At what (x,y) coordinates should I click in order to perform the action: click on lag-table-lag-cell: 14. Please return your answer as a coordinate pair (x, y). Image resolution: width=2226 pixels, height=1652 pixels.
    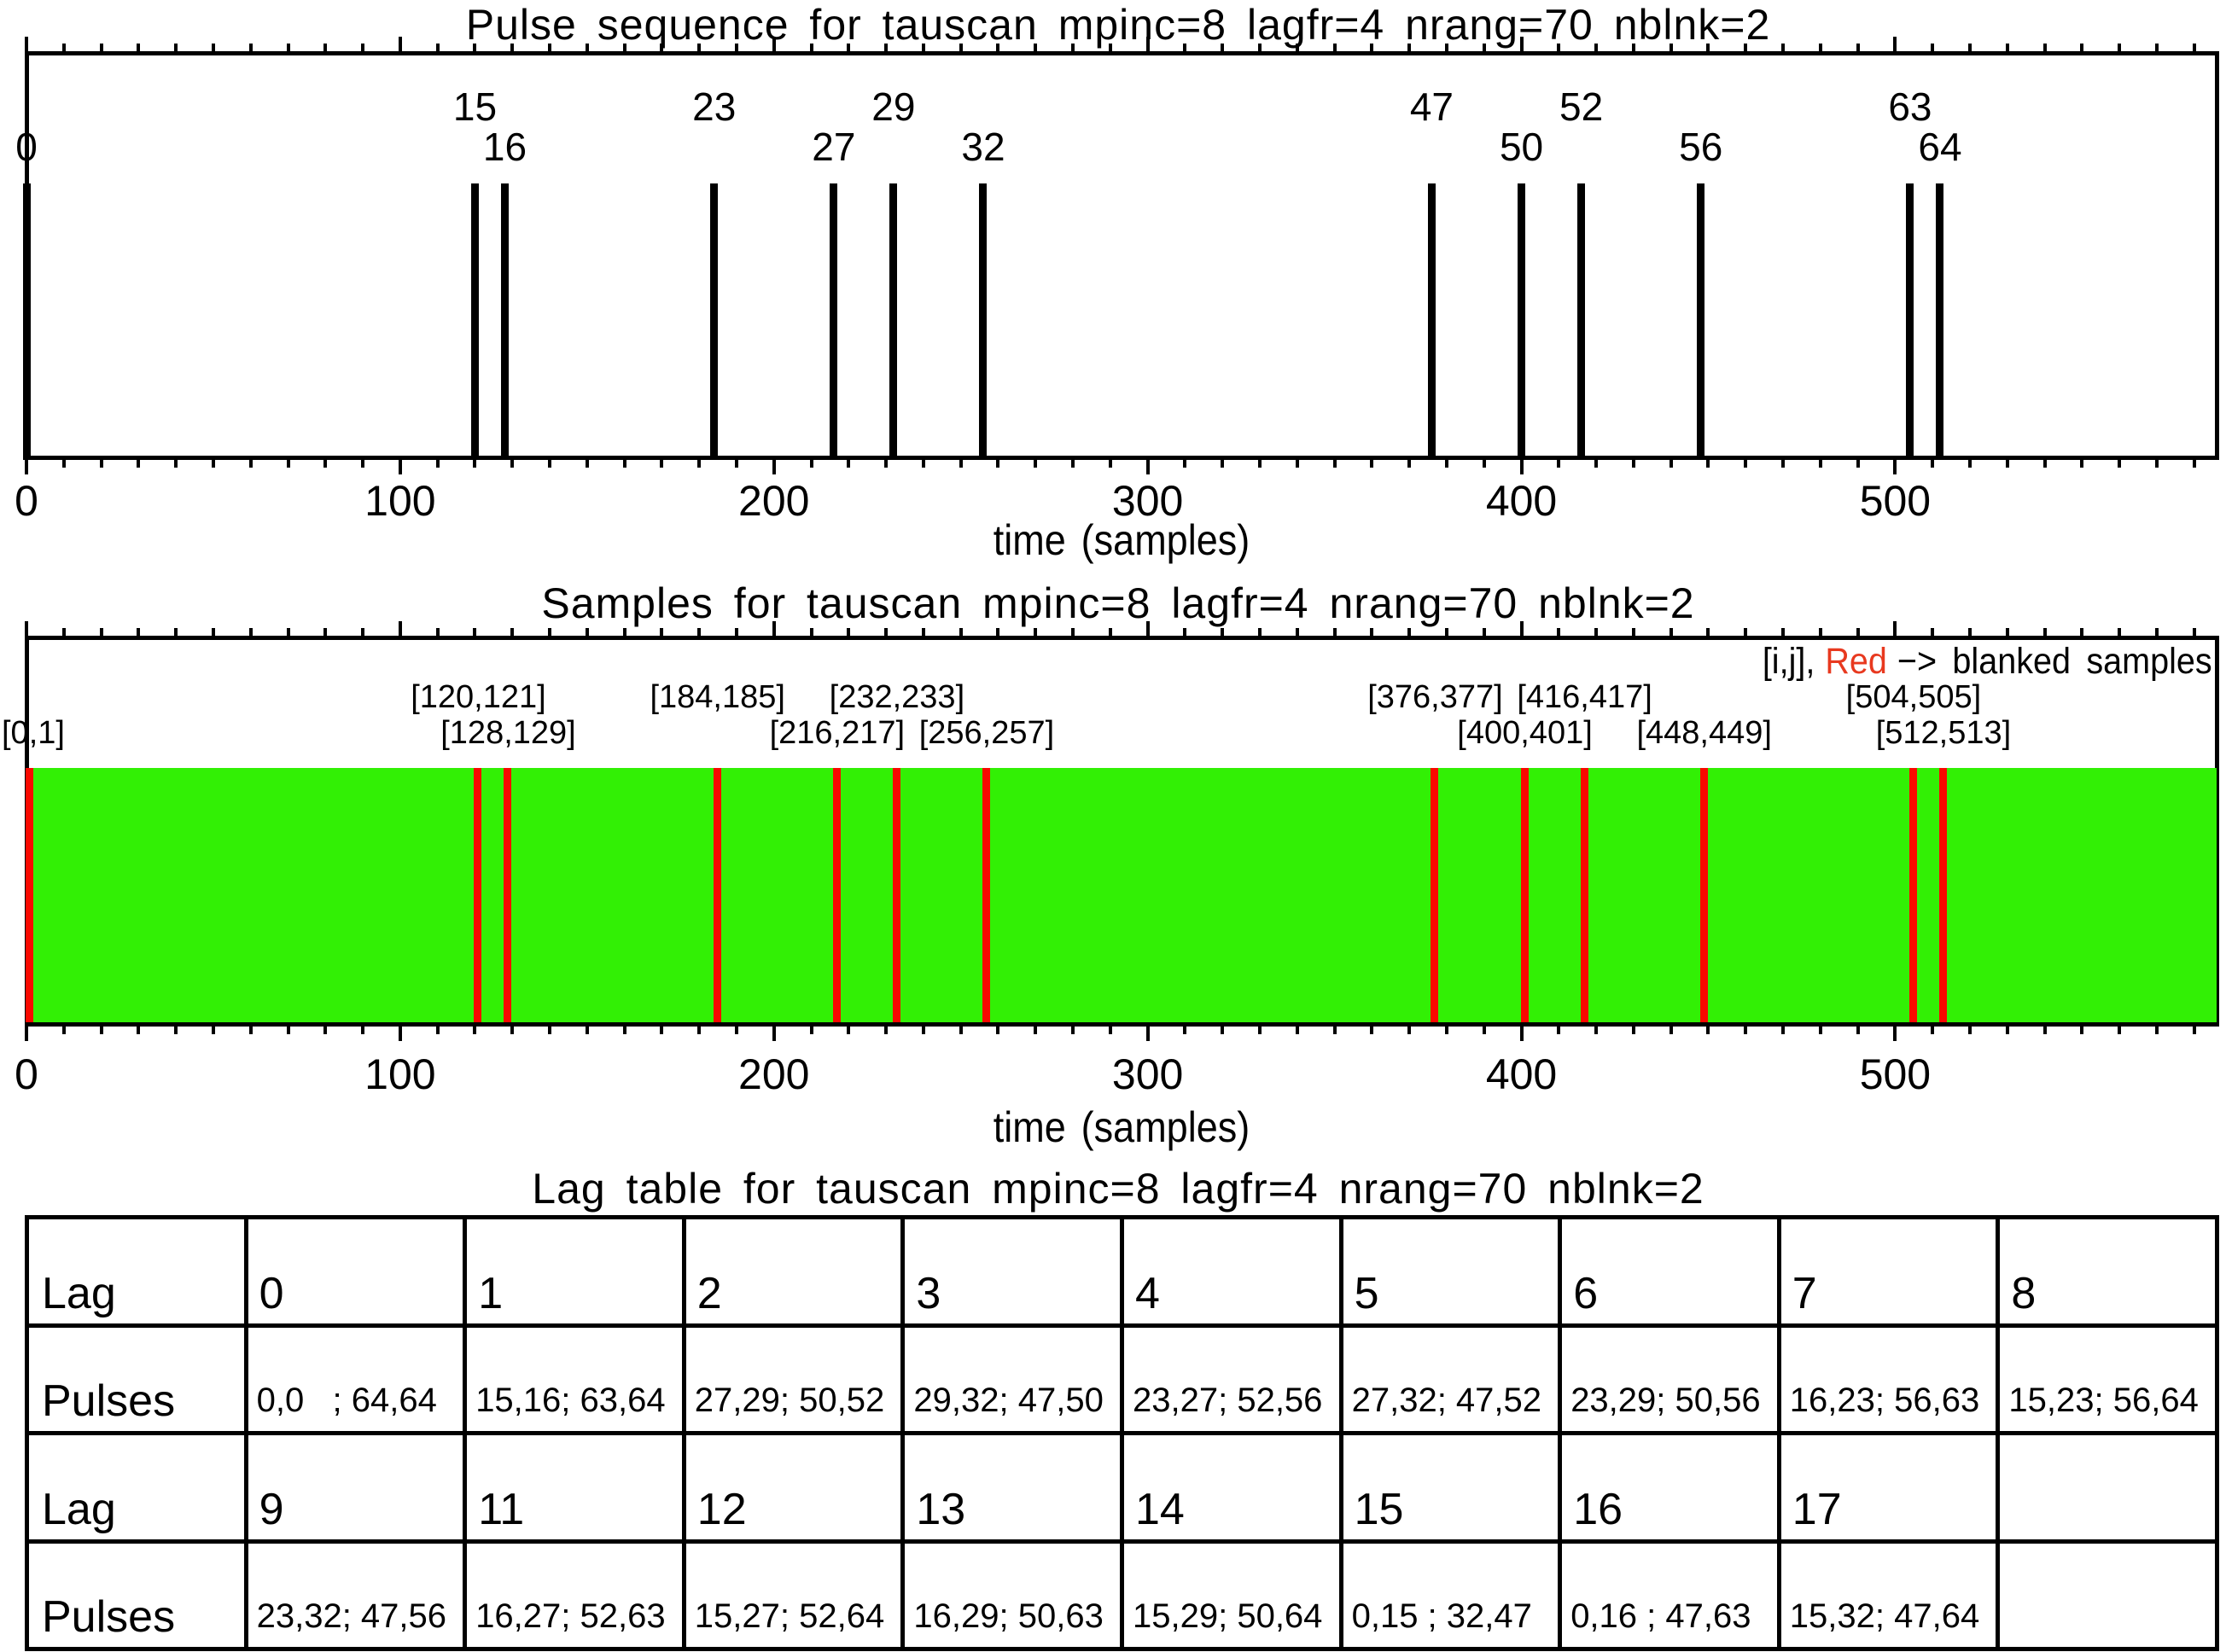
    Looking at the image, I should click on (1160, 1509).